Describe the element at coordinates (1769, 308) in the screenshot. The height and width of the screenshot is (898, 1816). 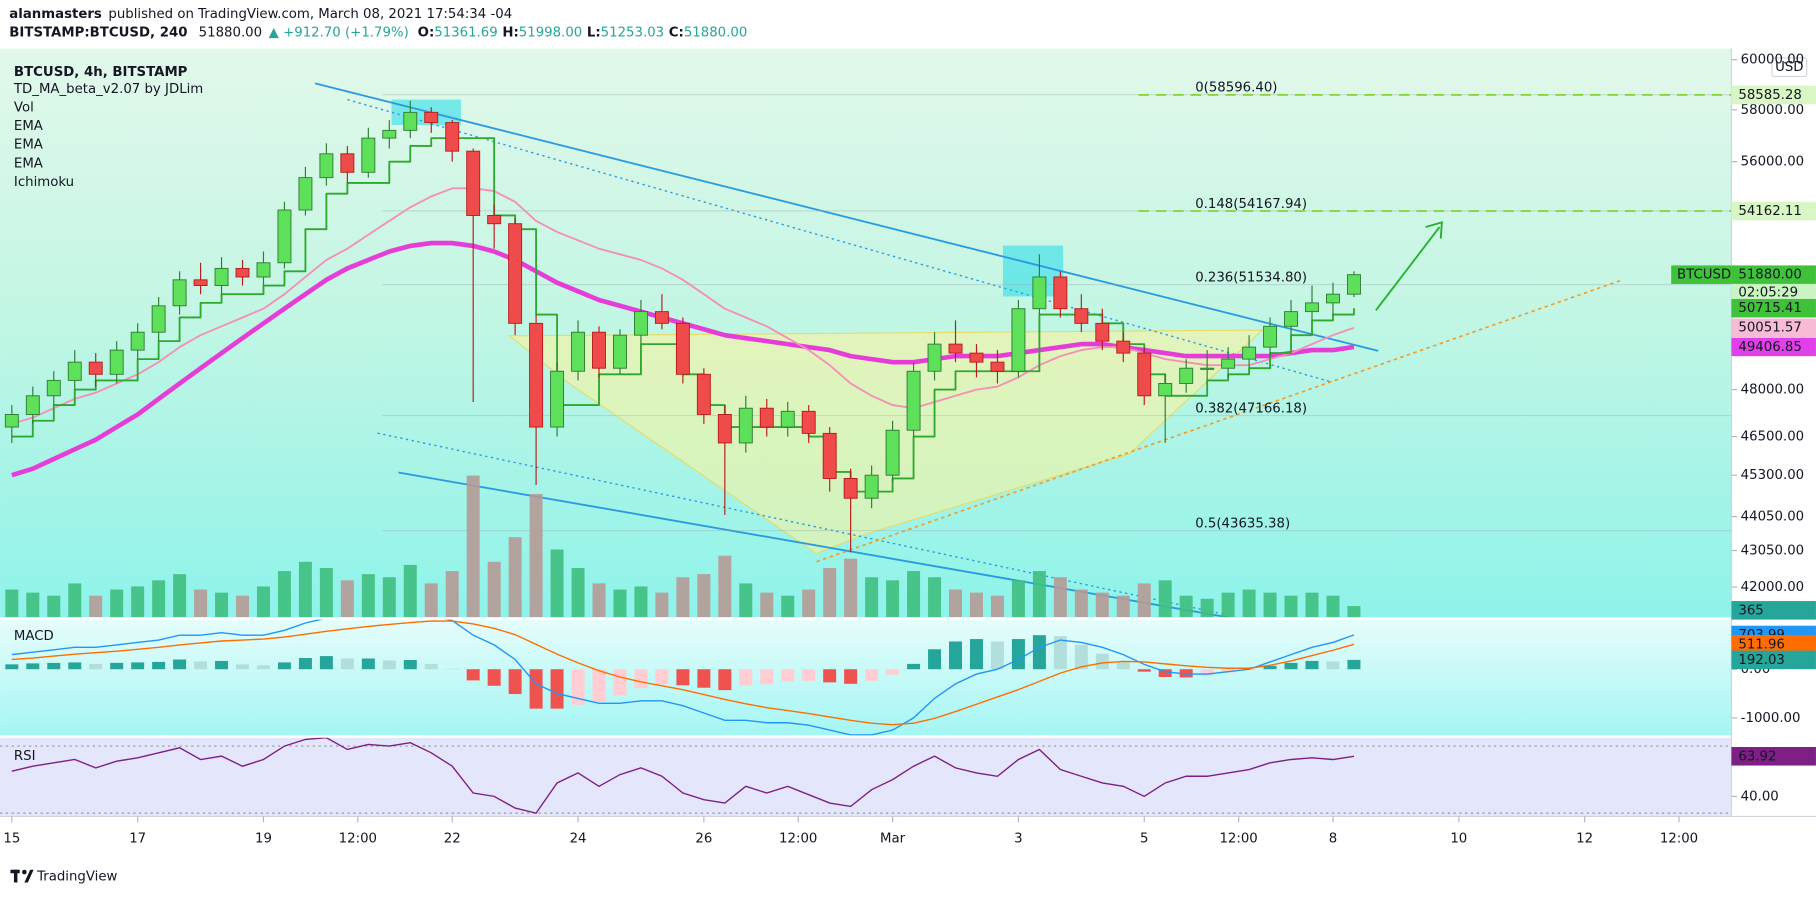
I see `indicator-badge: 50715.41` at that location.